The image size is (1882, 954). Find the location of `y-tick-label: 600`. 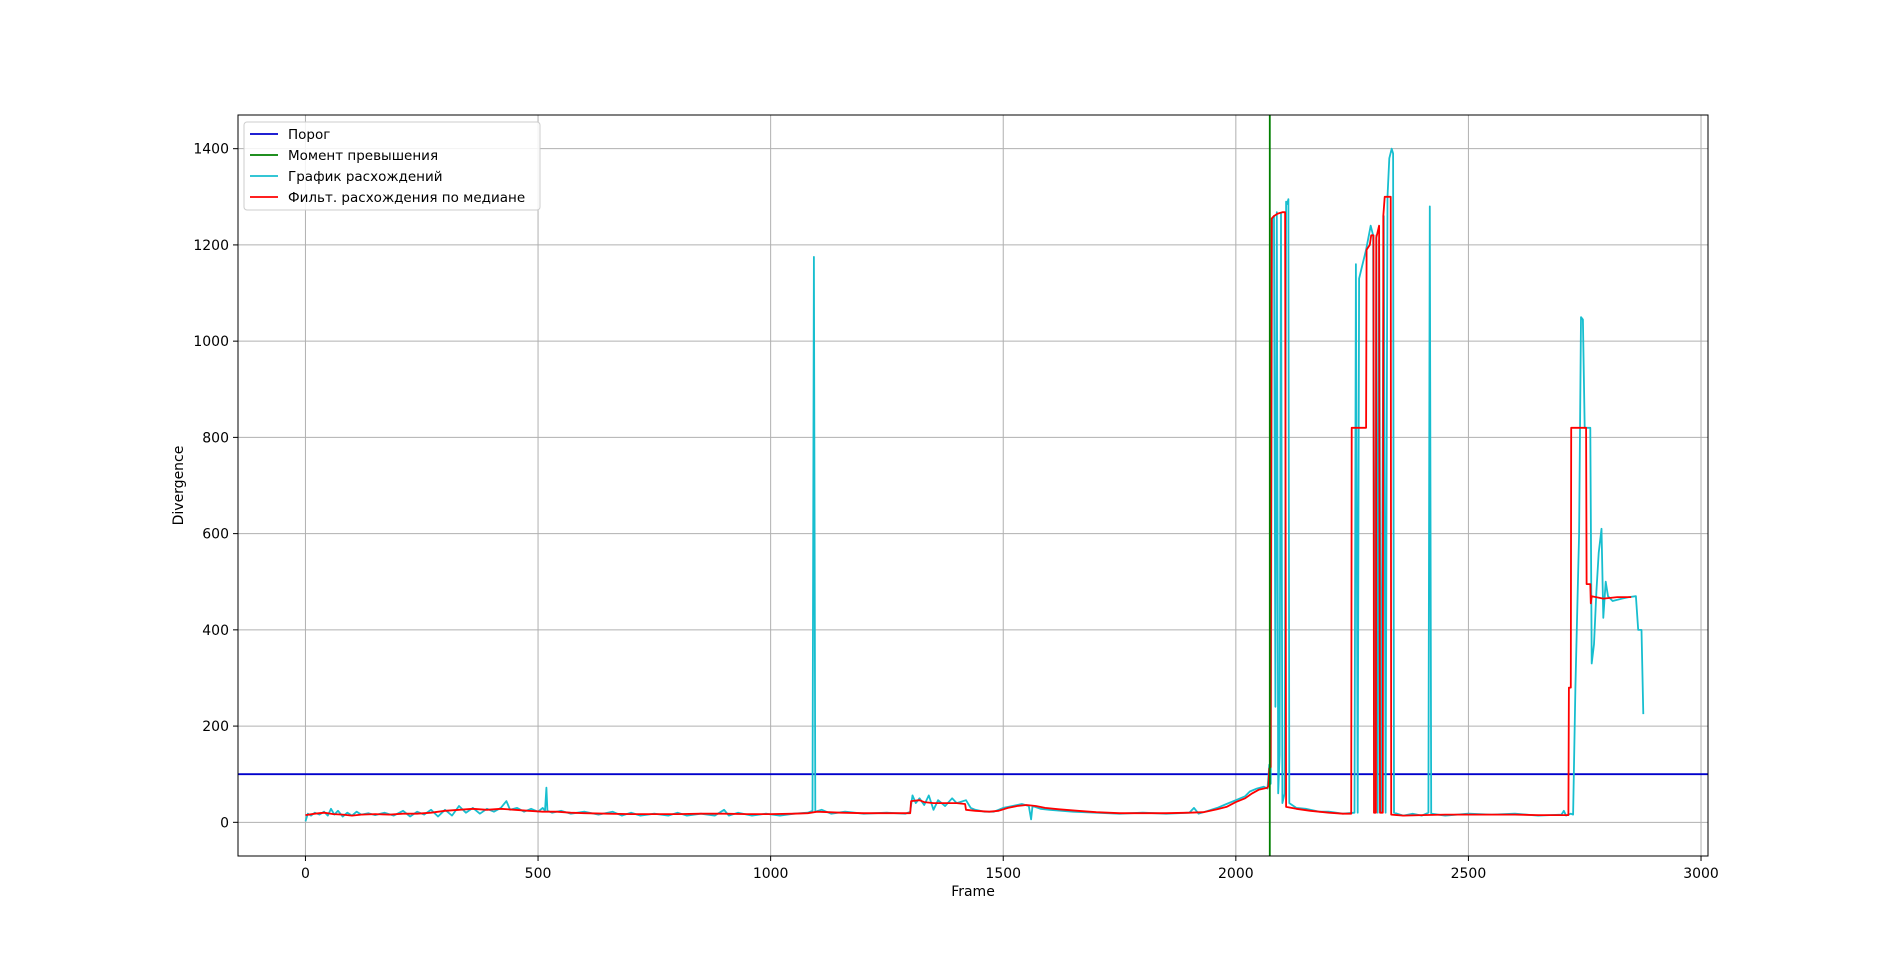

y-tick-label: 600 is located at coordinates (215, 535).